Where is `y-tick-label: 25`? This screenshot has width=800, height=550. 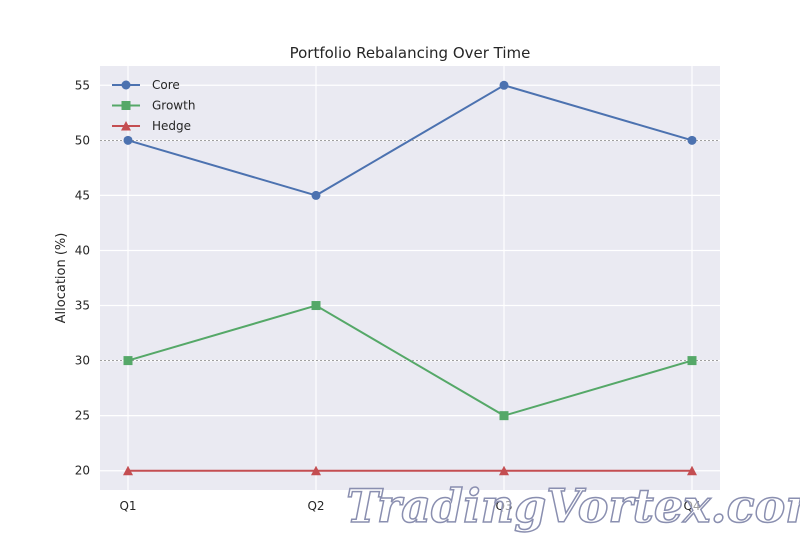 y-tick-label: 25 is located at coordinates (82, 416).